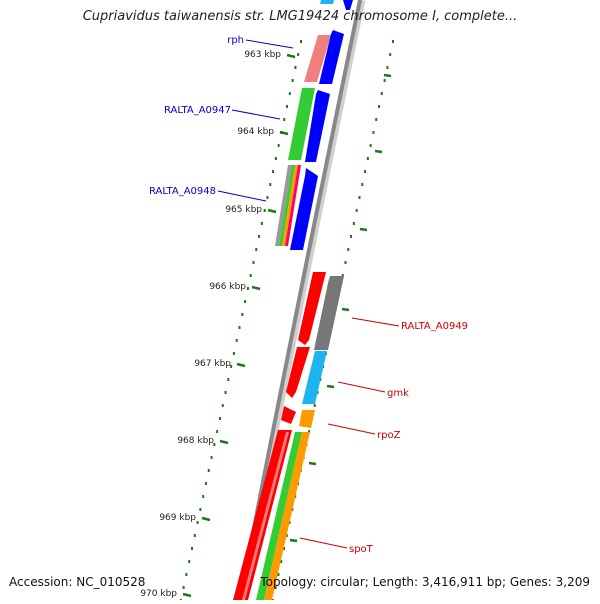 The width and height of the screenshot is (600, 604). I want to click on gene-green-spot, so click(279, 516).